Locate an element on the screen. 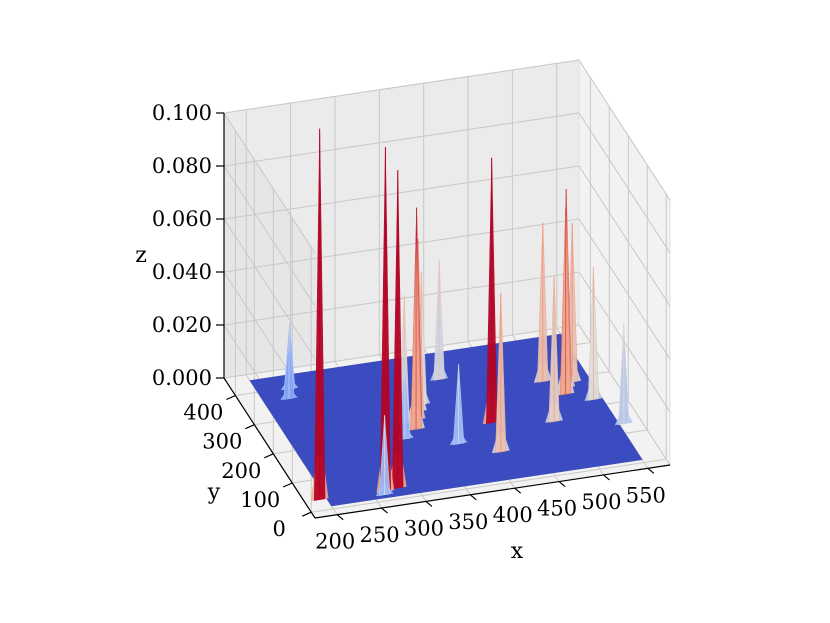 This screenshot has width=830, height=623. x-axis-label: x is located at coordinates (517, 551).